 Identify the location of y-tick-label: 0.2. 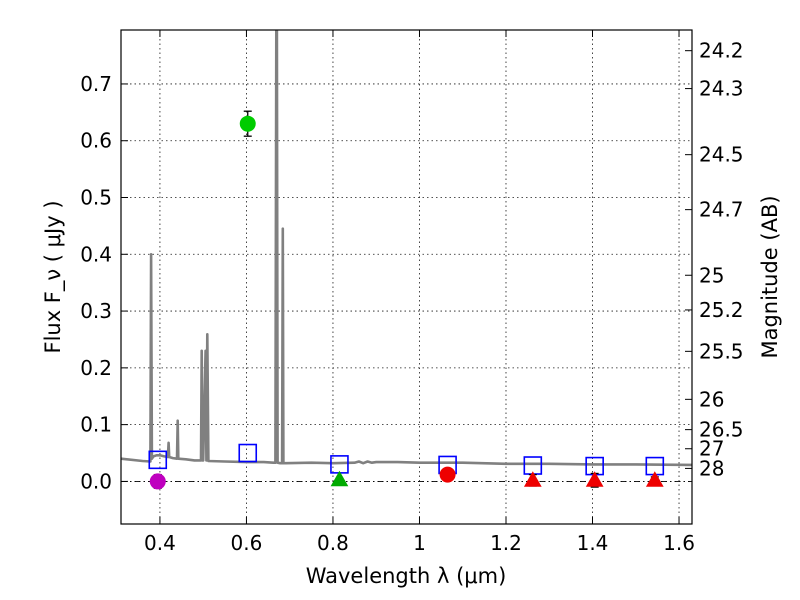
(96, 368).